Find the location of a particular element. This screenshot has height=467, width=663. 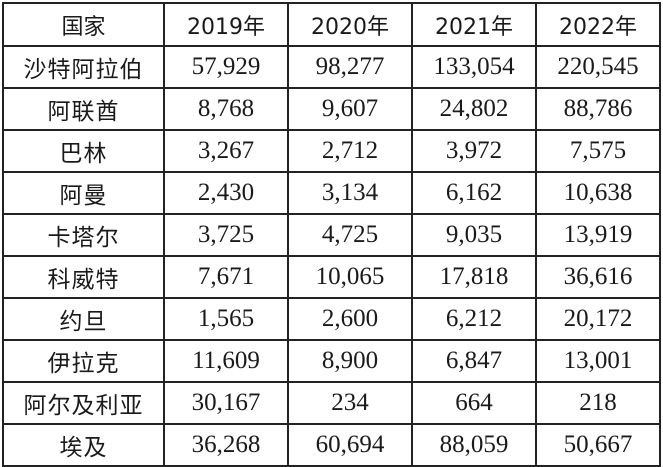

table-row: 阿曼 2,430 3,134 6,162 10,638 is located at coordinates (331, 193).